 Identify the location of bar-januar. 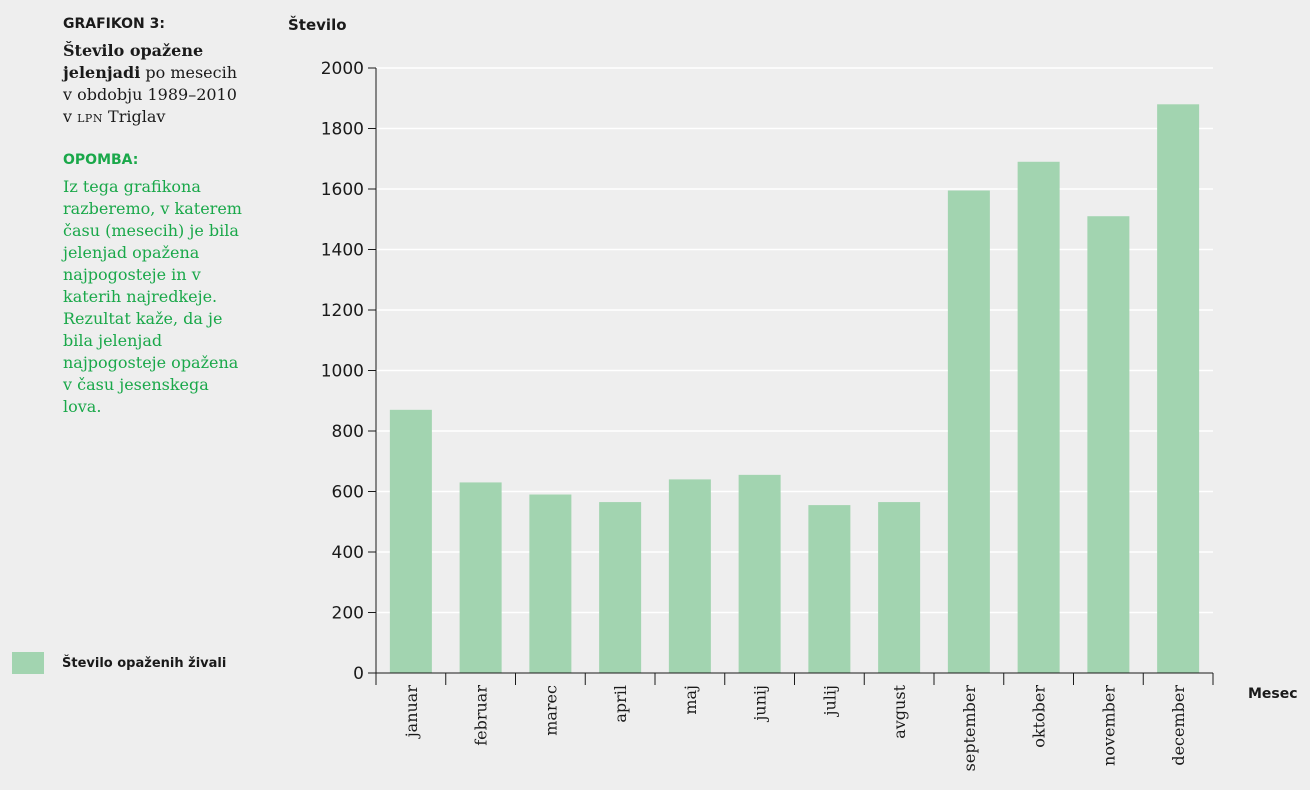
(410, 541).